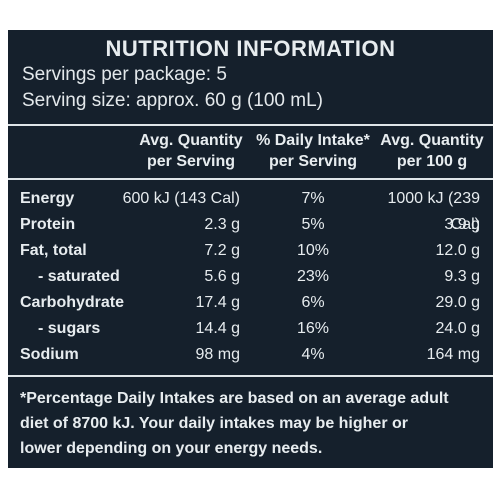  Describe the element at coordinates (313, 250) in the screenshot. I see `daily-intake-value: 10%` at that location.